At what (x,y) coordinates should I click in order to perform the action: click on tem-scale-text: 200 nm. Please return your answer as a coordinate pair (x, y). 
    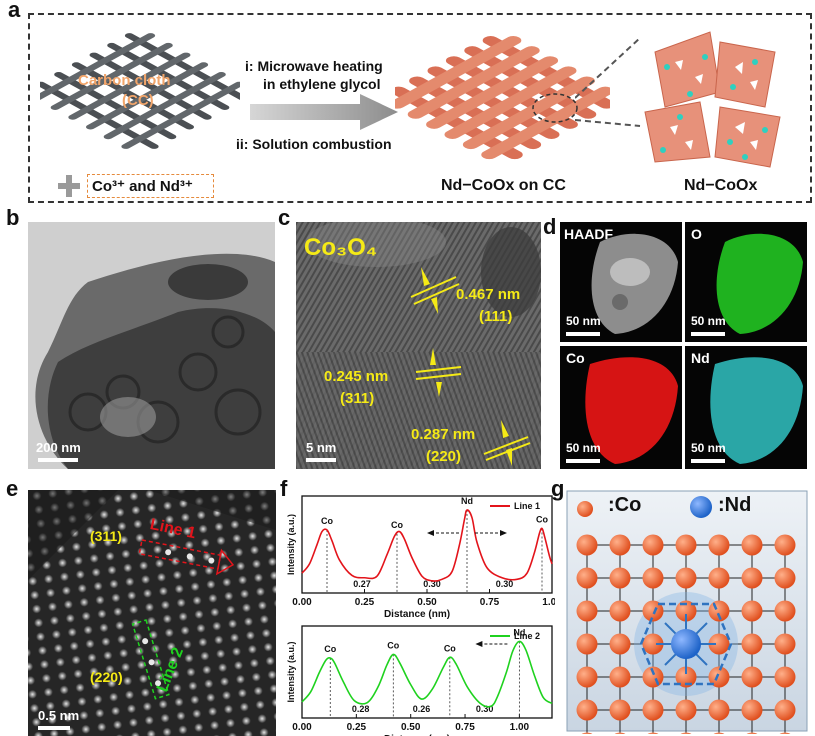
    Looking at the image, I should click on (58, 447).